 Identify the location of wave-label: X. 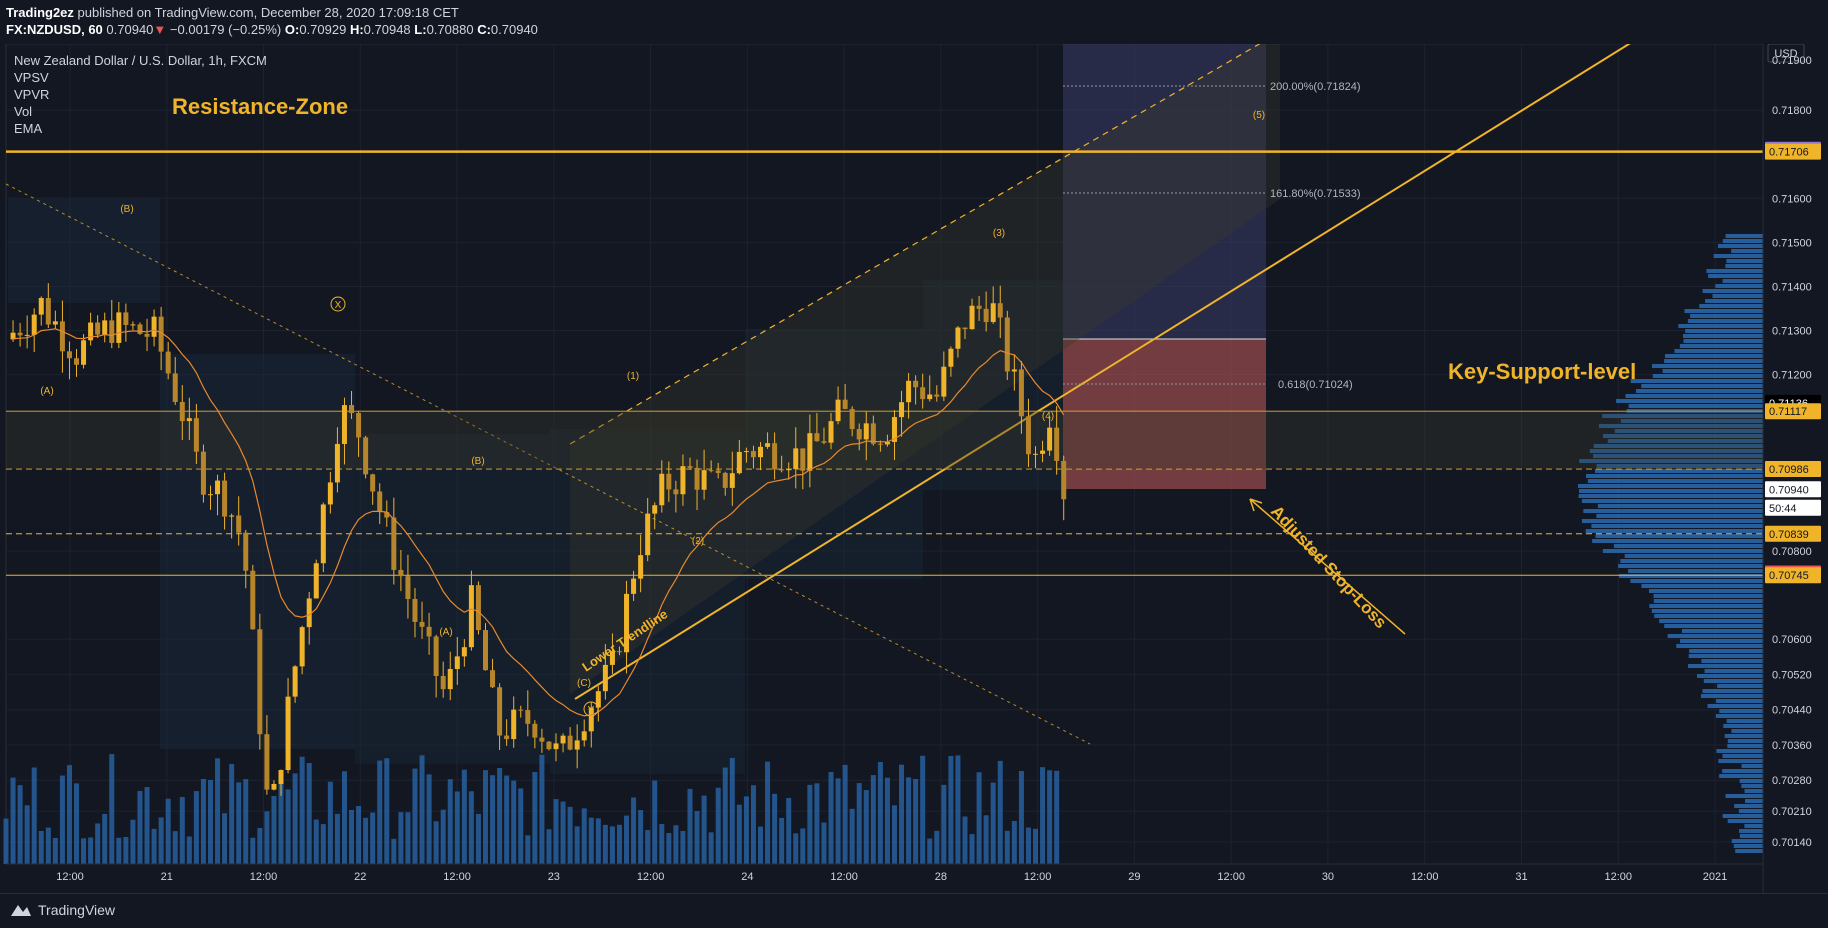
(338, 305).